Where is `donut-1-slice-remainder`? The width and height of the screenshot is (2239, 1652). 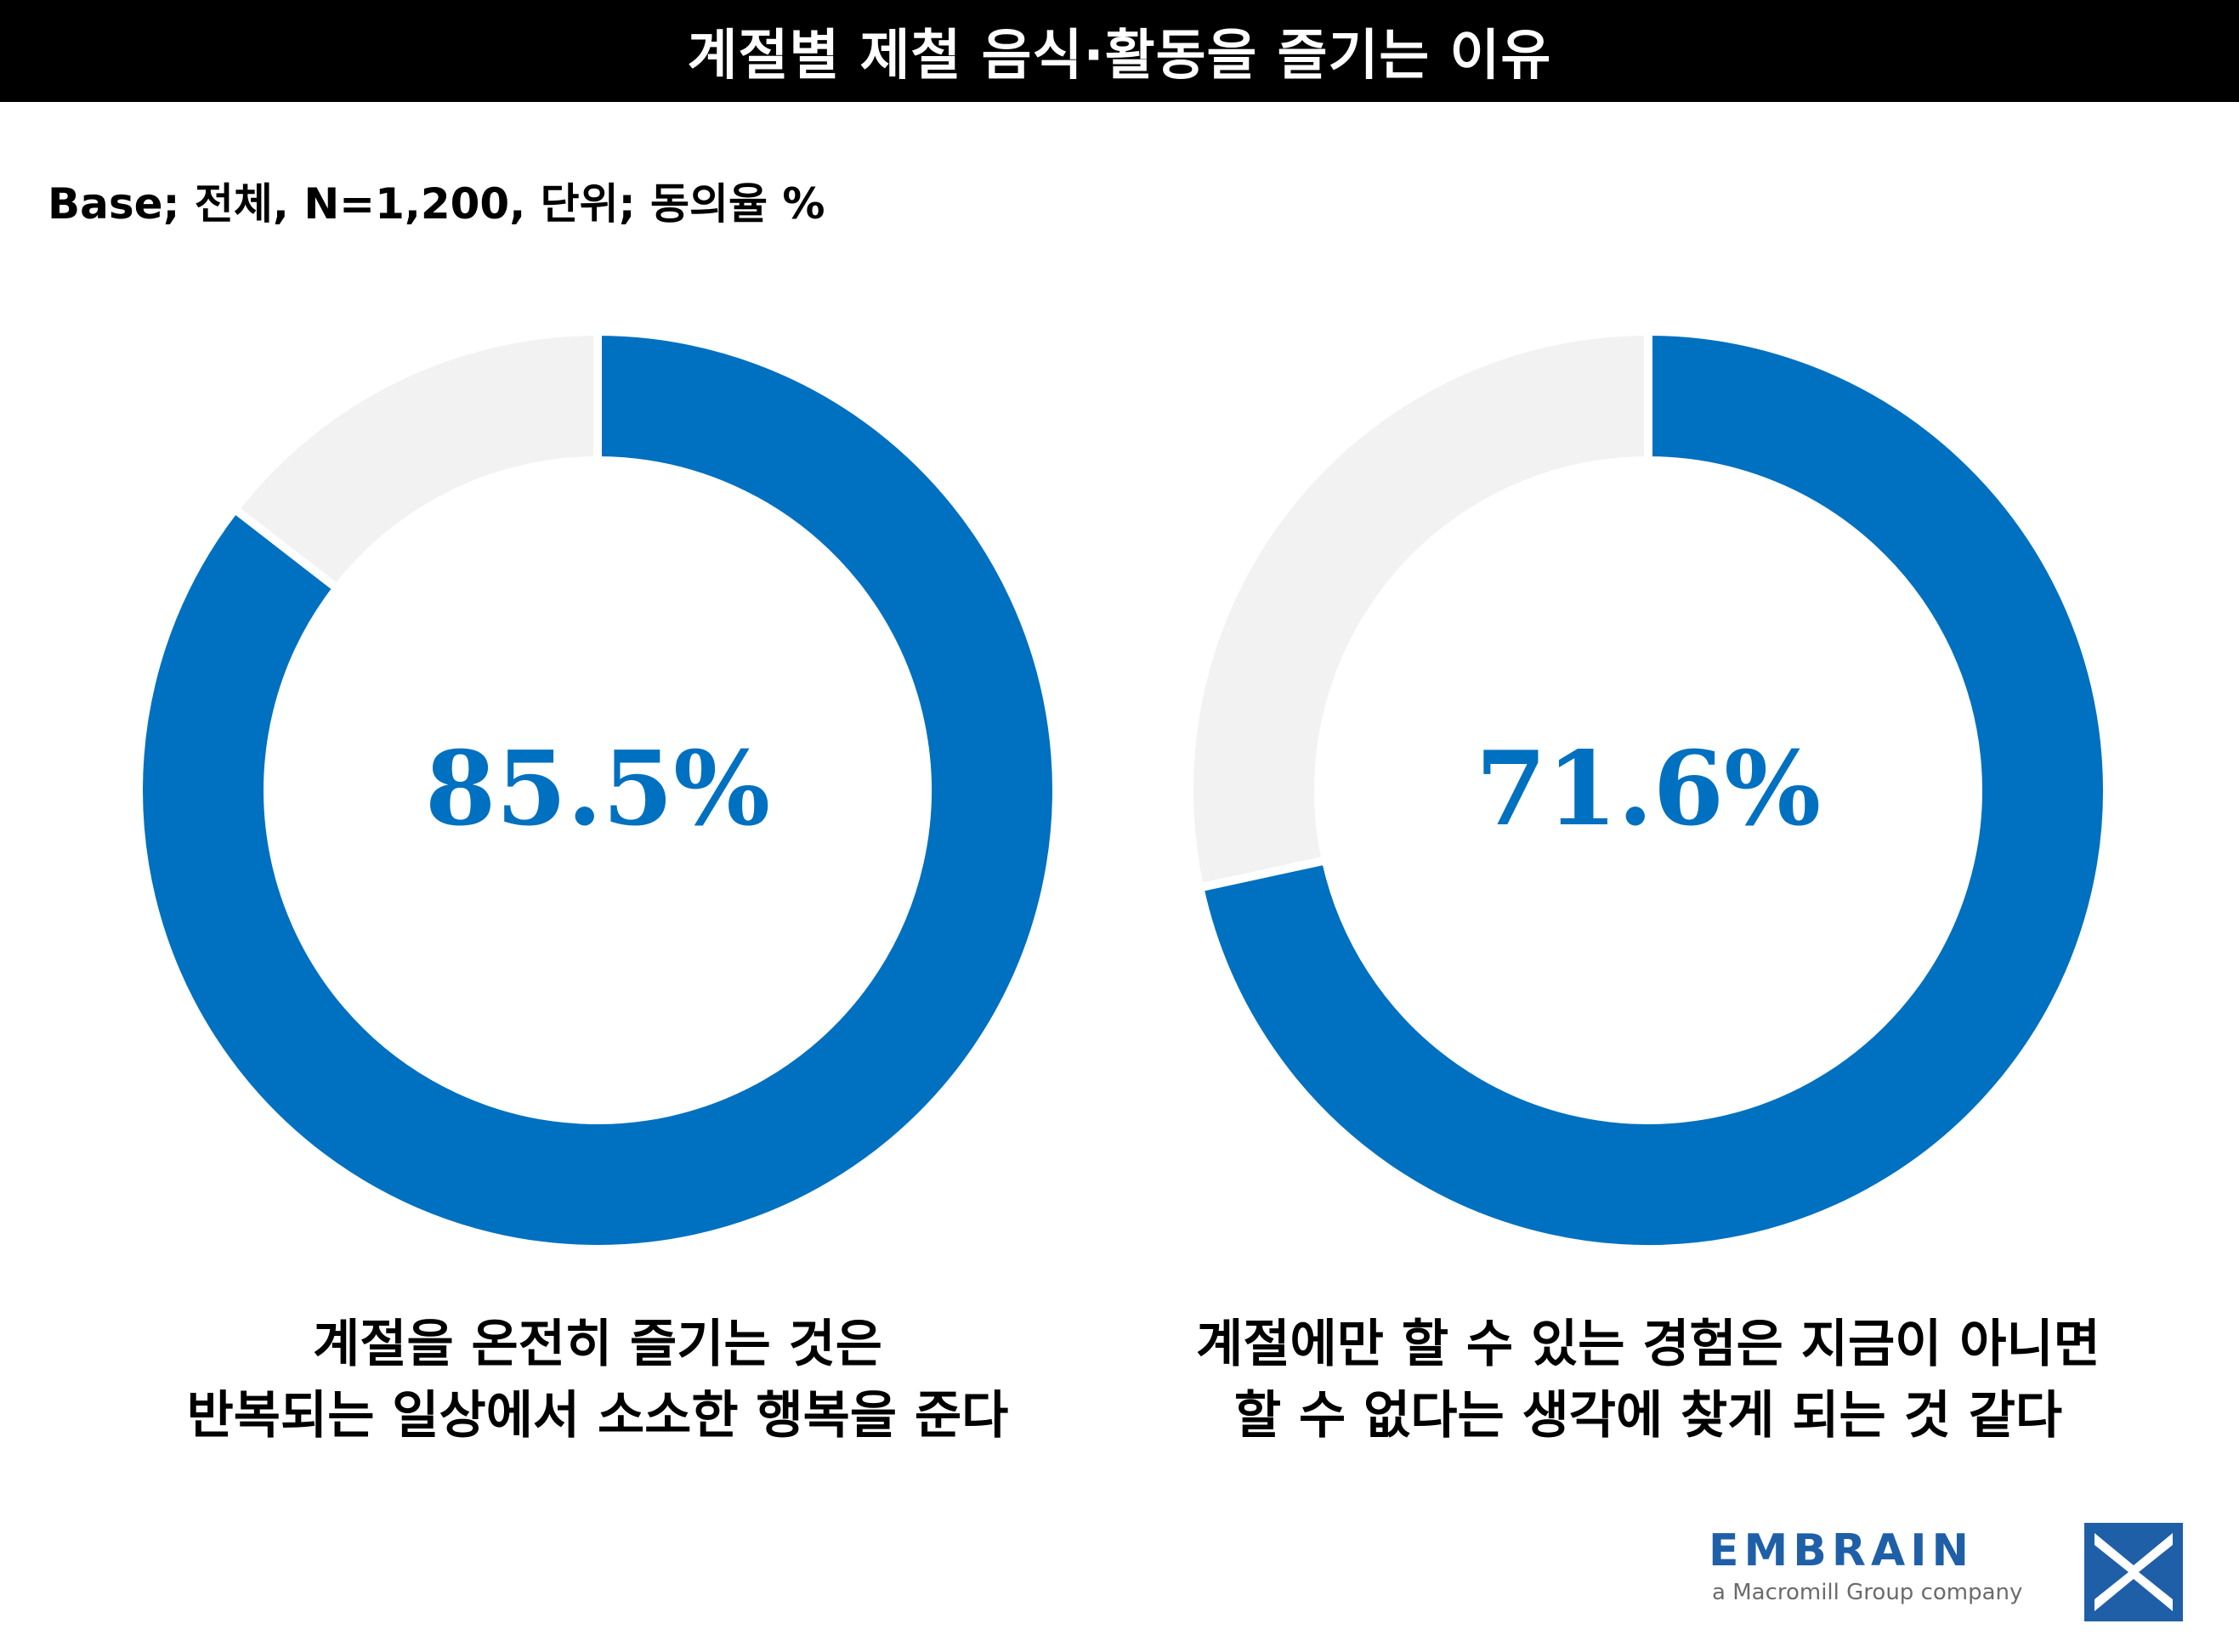 donut-1-slice-remainder is located at coordinates (415, 460).